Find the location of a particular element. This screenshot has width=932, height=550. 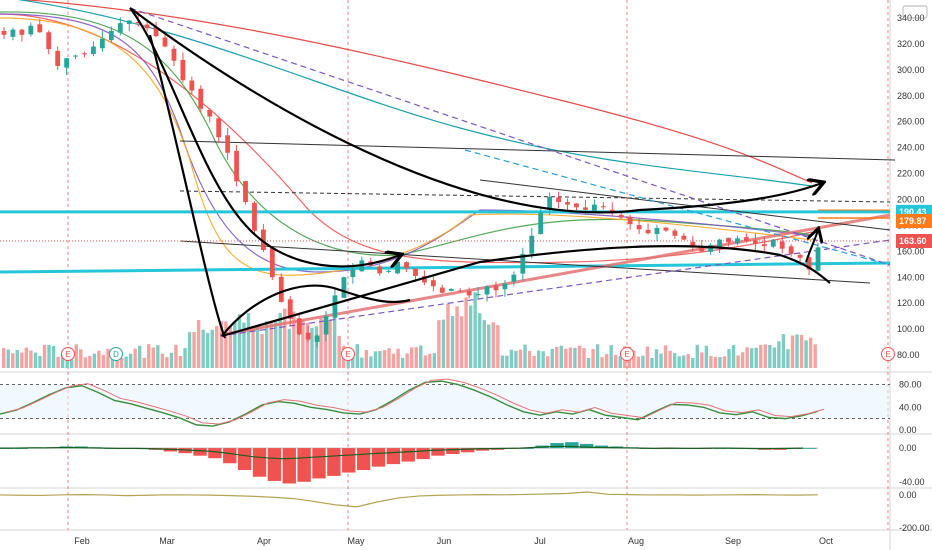

event-marker-label: E is located at coordinates (626, 354).